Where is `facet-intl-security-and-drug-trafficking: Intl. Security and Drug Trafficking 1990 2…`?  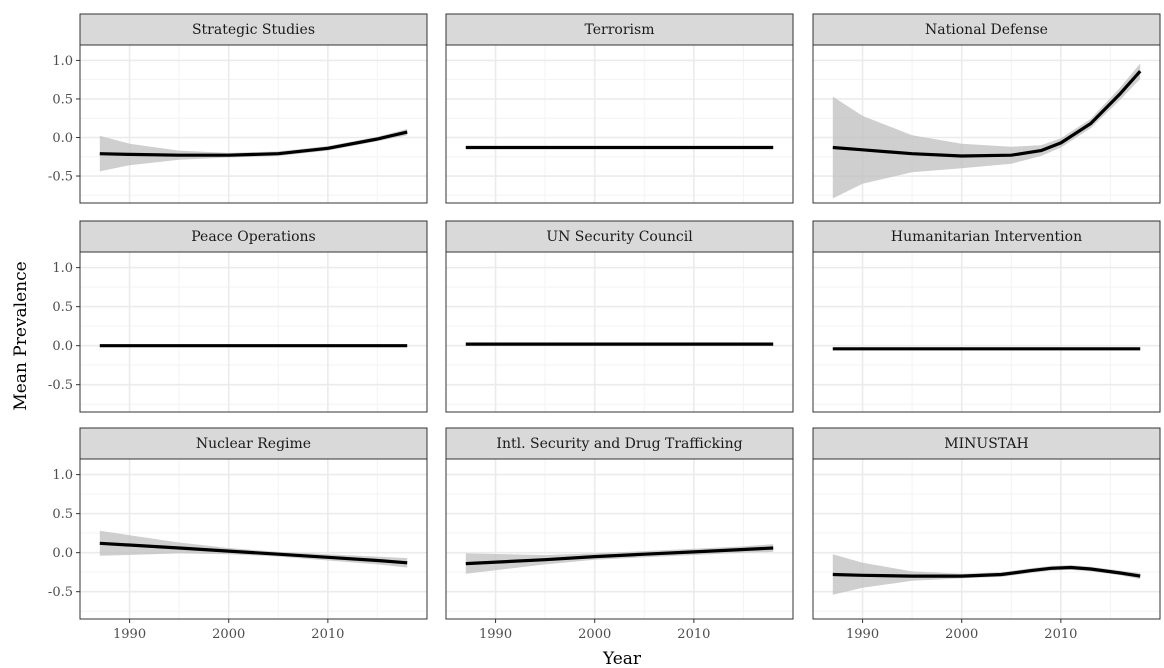 facet-intl-security-and-drug-trafficking: Intl. Security and Drug Trafficking 1990 2… is located at coordinates (619, 534).